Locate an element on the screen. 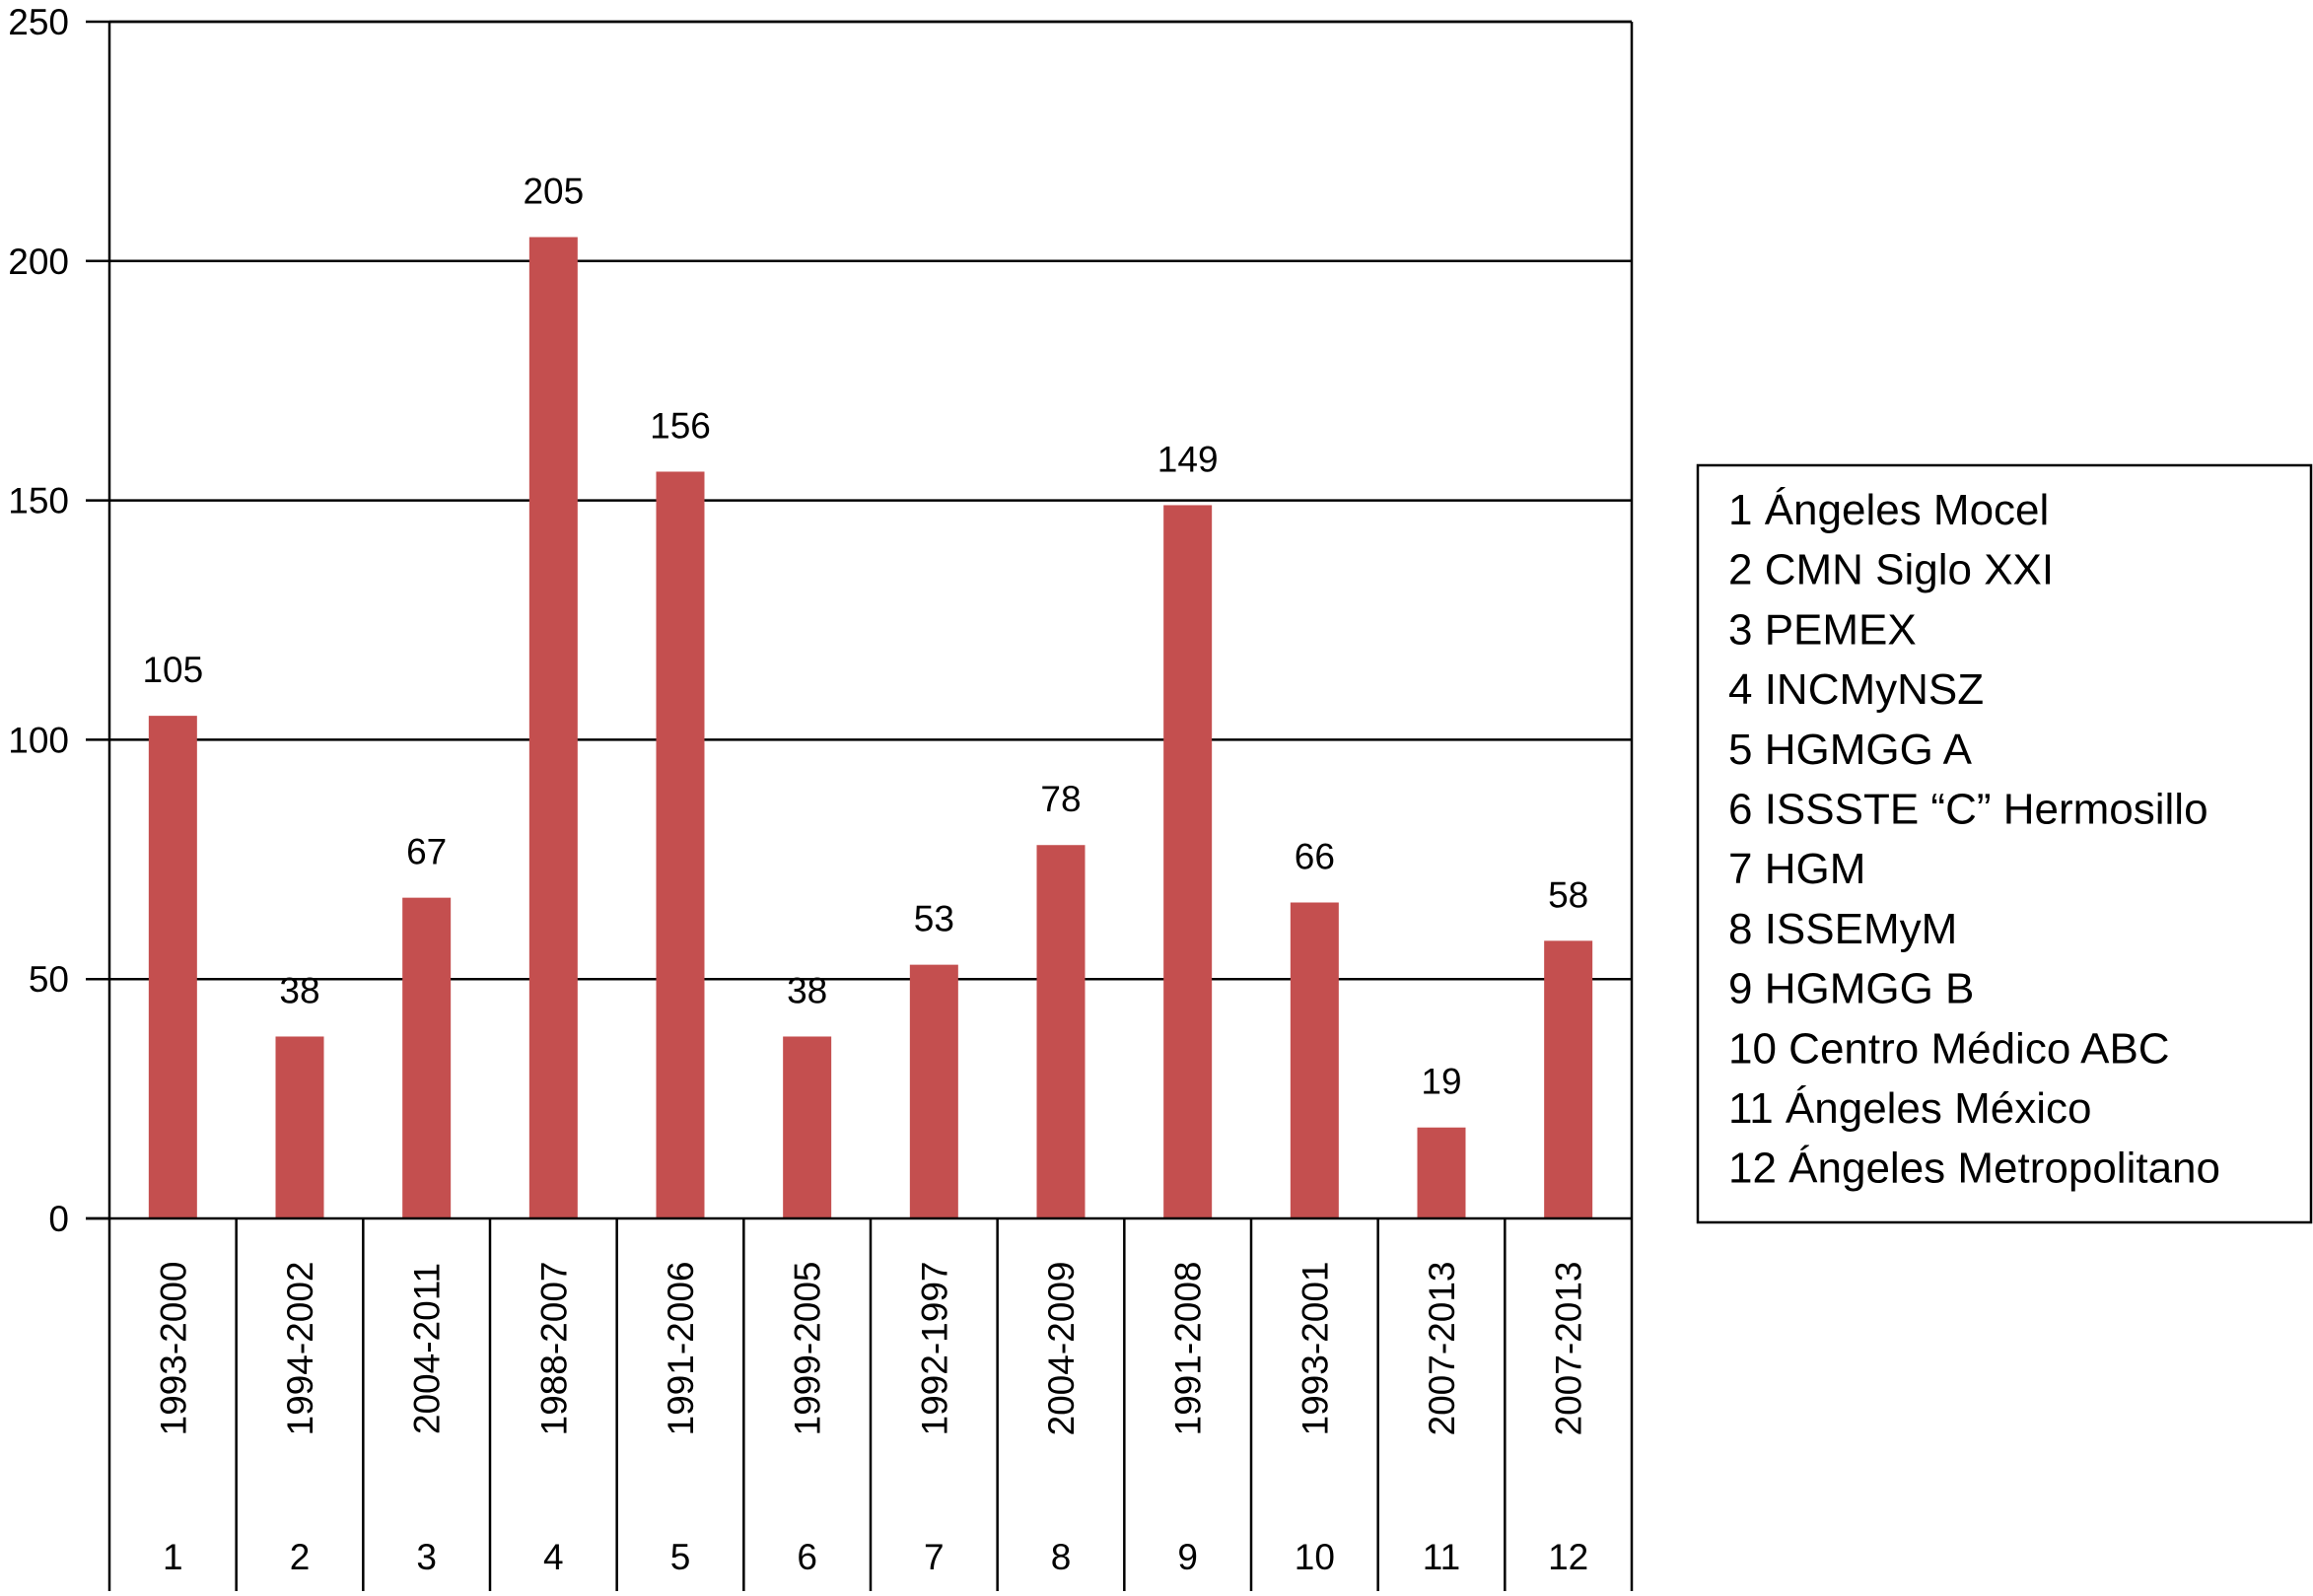  legend-entry-8: 8 ISSEMyM is located at coordinates (1842, 929).